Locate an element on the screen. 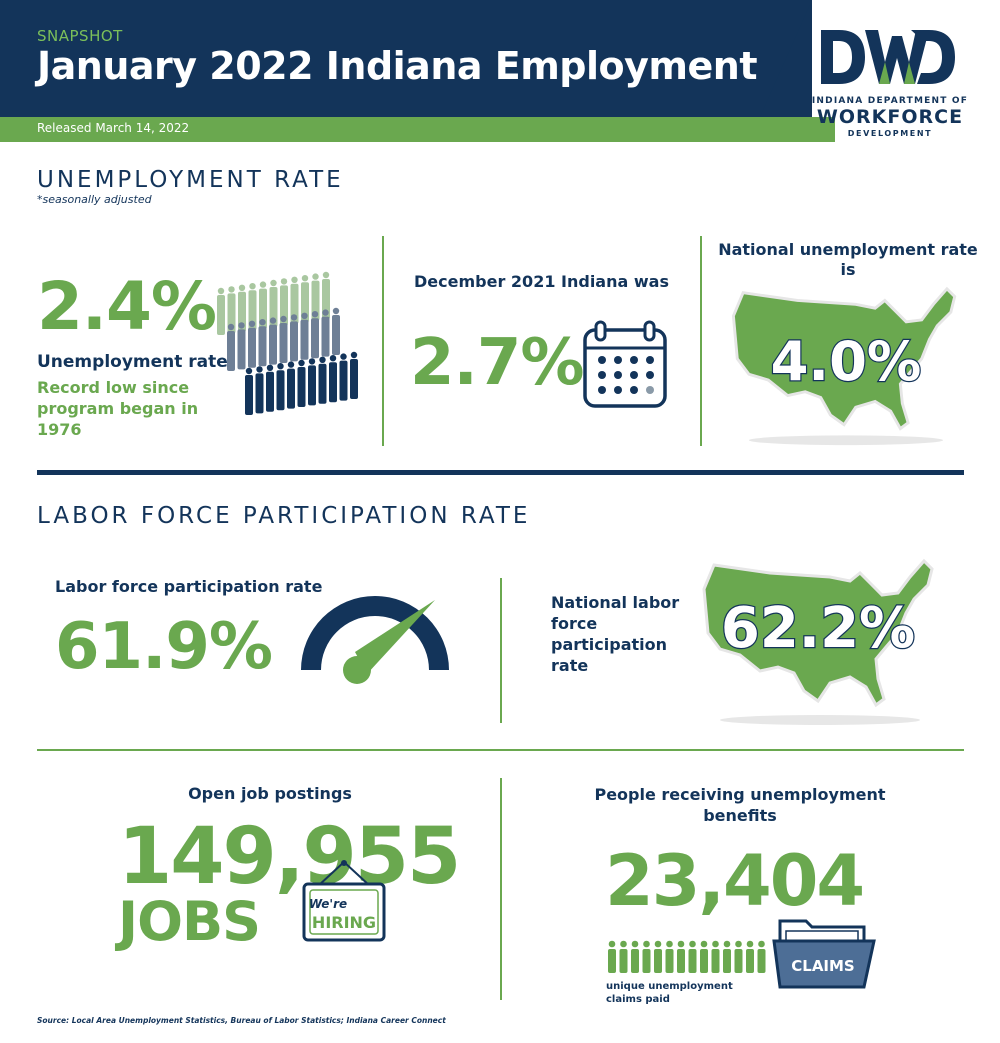  section-divider is located at coordinates (500, 472).